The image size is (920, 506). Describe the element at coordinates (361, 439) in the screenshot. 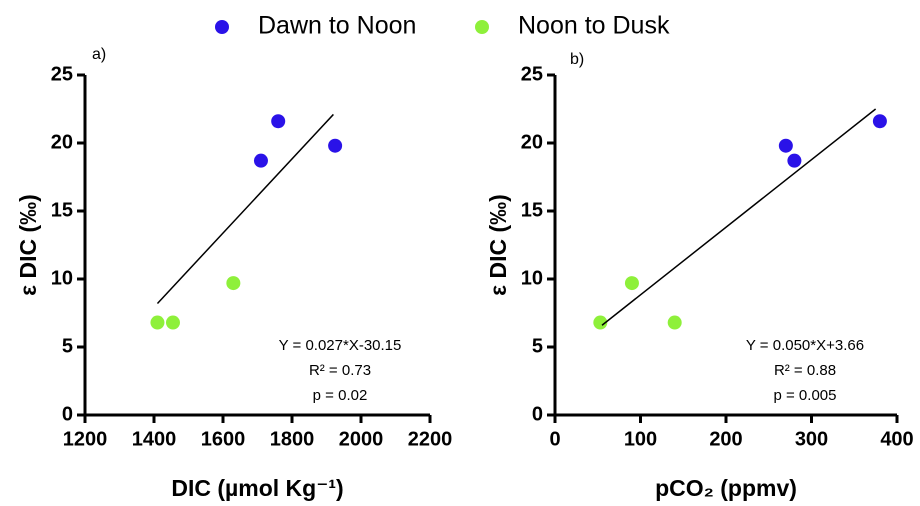

I see `x-tick-label: 2000` at that location.